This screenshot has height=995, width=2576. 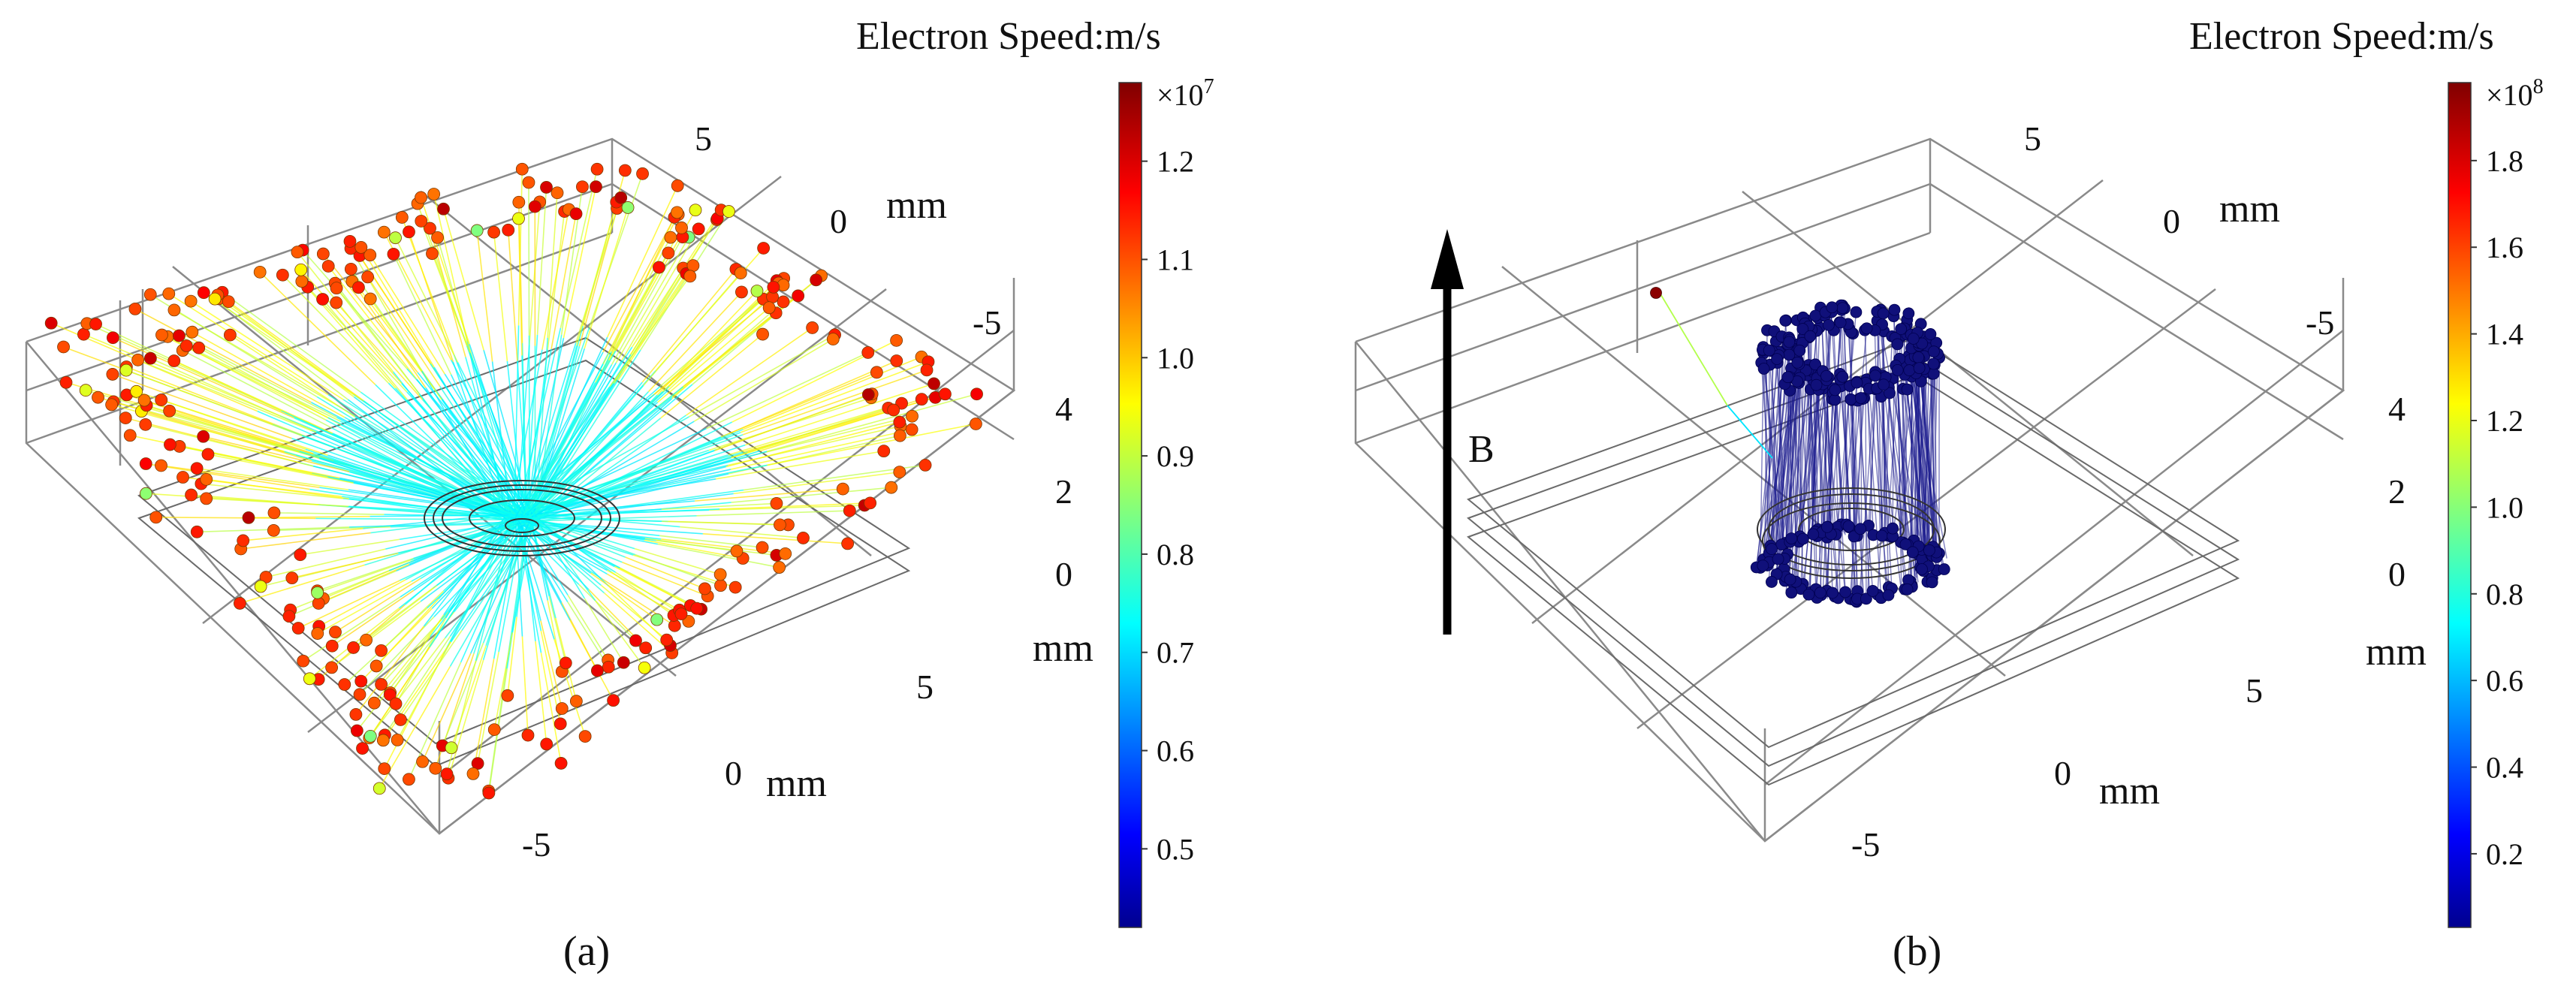 What do you see at coordinates (1448, 432) in the screenshot?
I see `field-arrow-b` at bounding box center [1448, 432].